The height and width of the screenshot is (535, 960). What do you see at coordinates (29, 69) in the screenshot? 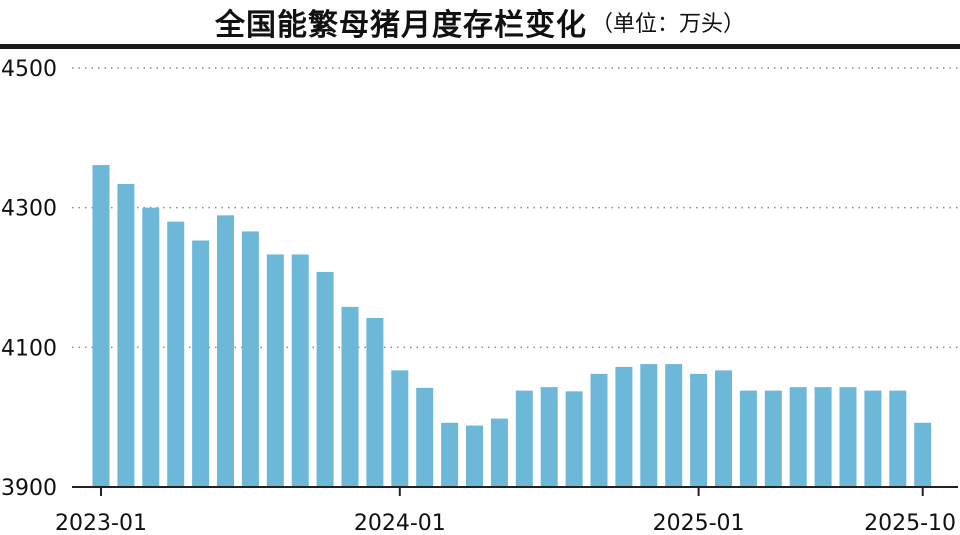
I see `y-tick-label: 4500` at bounding box center [29, 69].